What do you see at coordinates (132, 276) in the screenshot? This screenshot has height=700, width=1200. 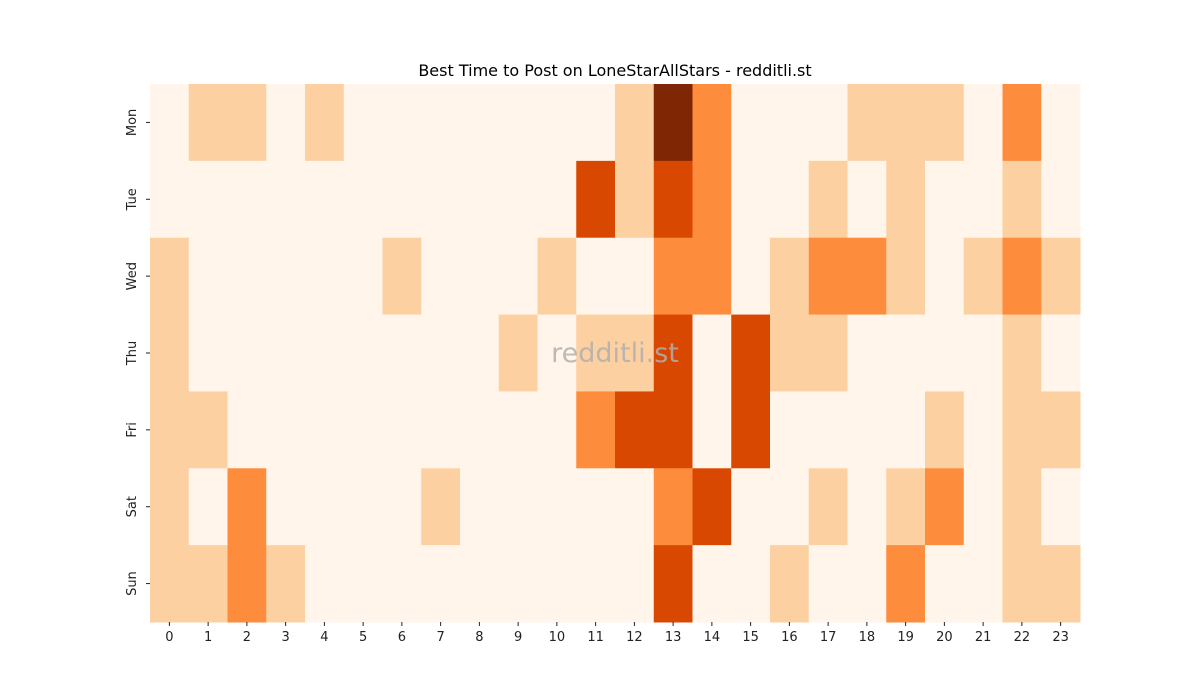 I see `y-tick-label: Wed` at bounding box center [132, 276].